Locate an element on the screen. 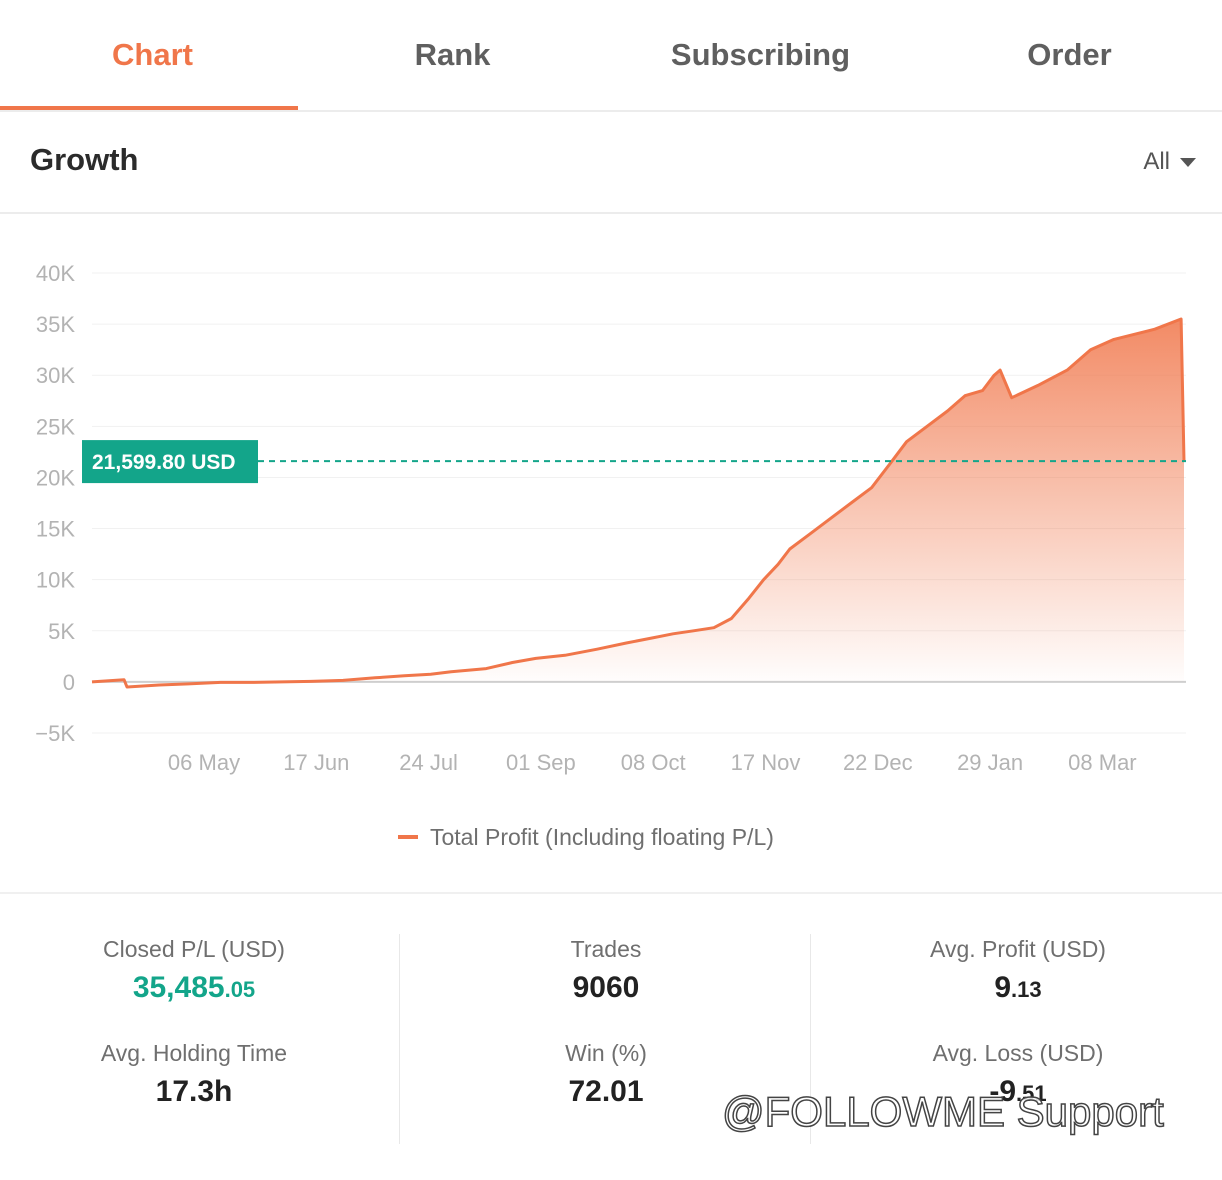  range-dropdown: All is located at coordinates (1169, 162).